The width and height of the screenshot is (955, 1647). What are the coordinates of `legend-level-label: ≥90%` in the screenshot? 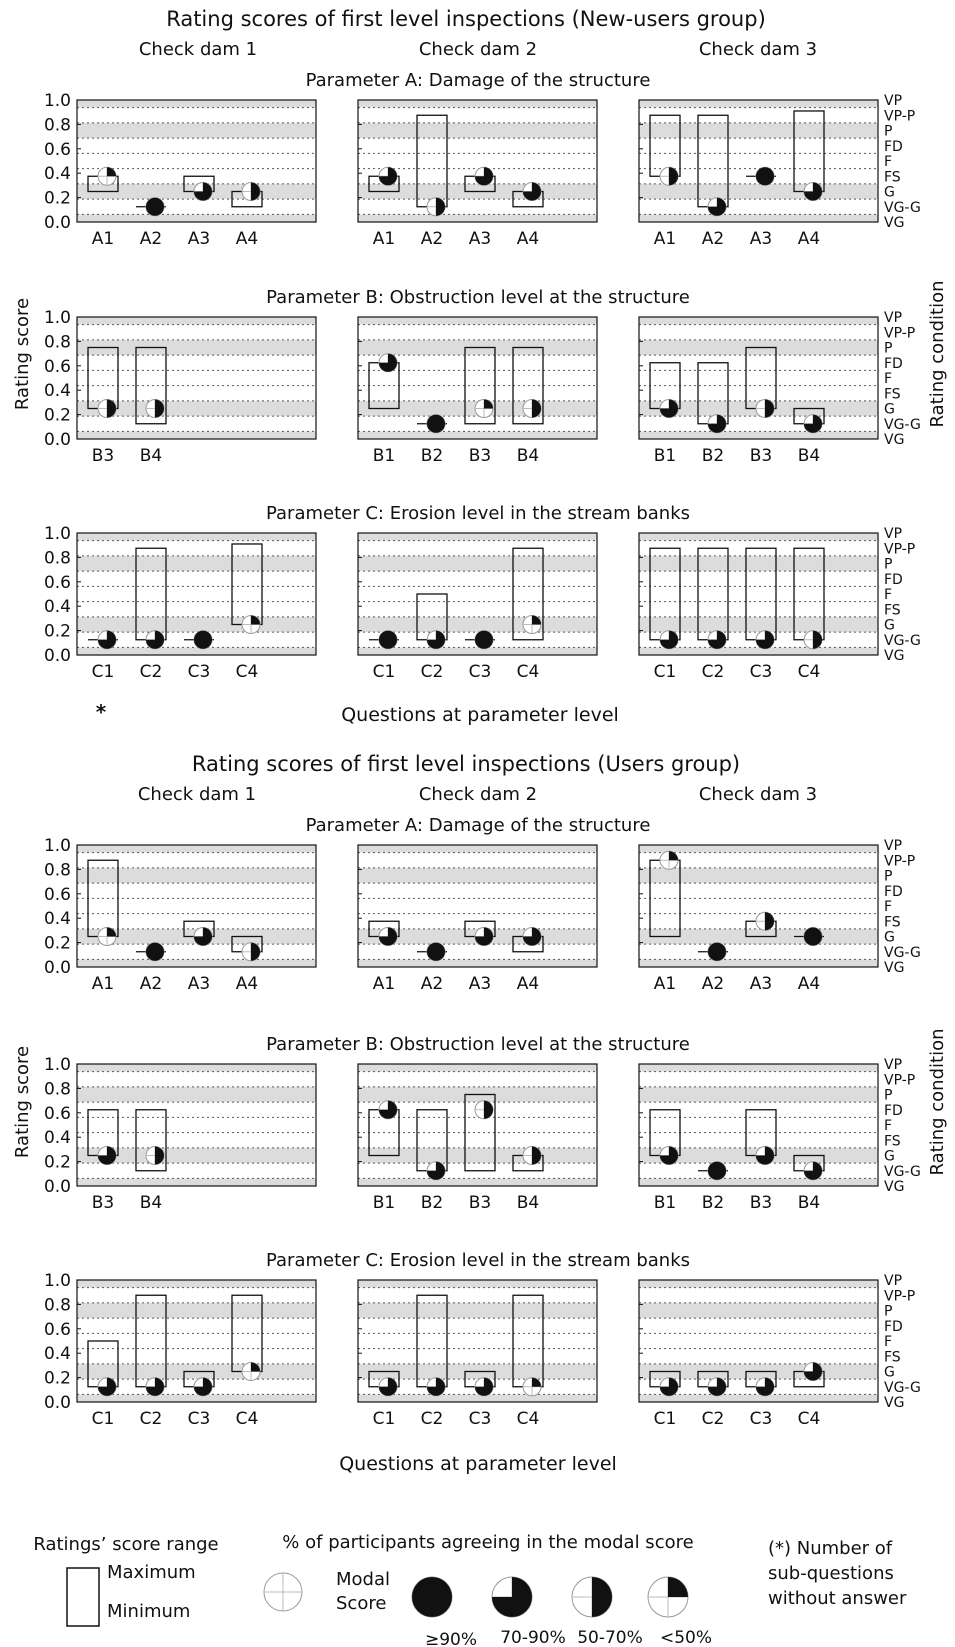 It's located at (451, 1638).